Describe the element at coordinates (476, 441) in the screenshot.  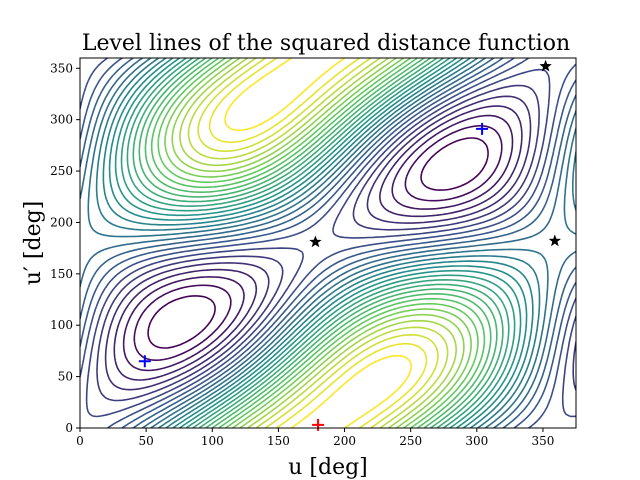
I see `x-tick-label: 300` at that location.